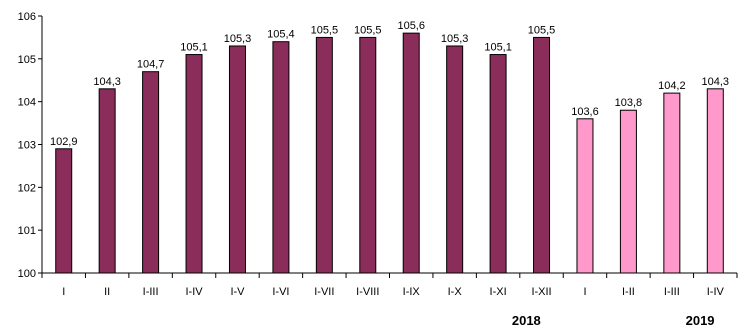 This screenshot has height=332, width=742. I want to click on x-tick-label: I-II, so click(628, 292).